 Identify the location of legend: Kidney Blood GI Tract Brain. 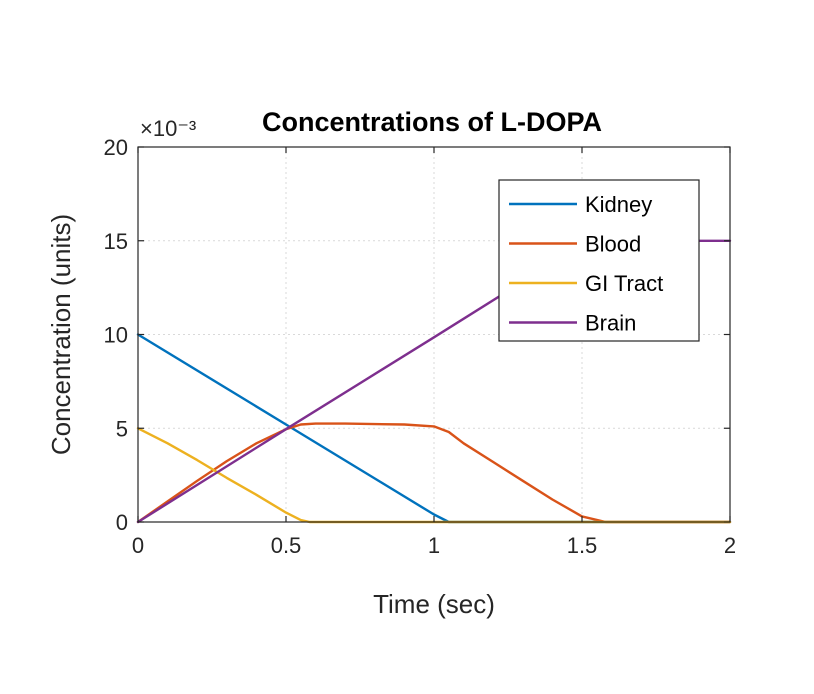
(599, 260).